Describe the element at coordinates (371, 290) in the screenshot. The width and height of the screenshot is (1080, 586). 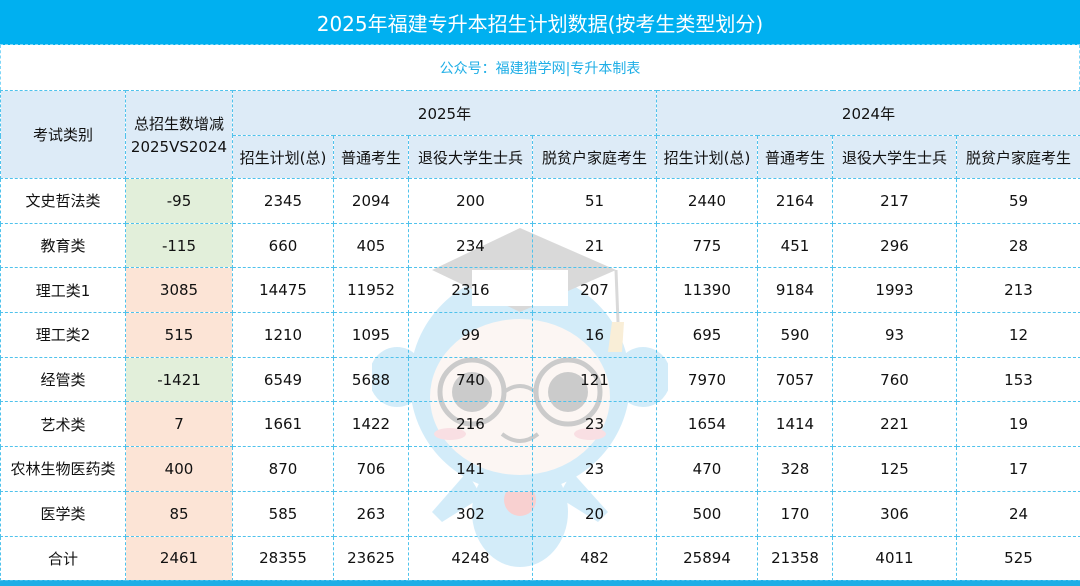
I see `value-2025-cell: 11952` at that location.